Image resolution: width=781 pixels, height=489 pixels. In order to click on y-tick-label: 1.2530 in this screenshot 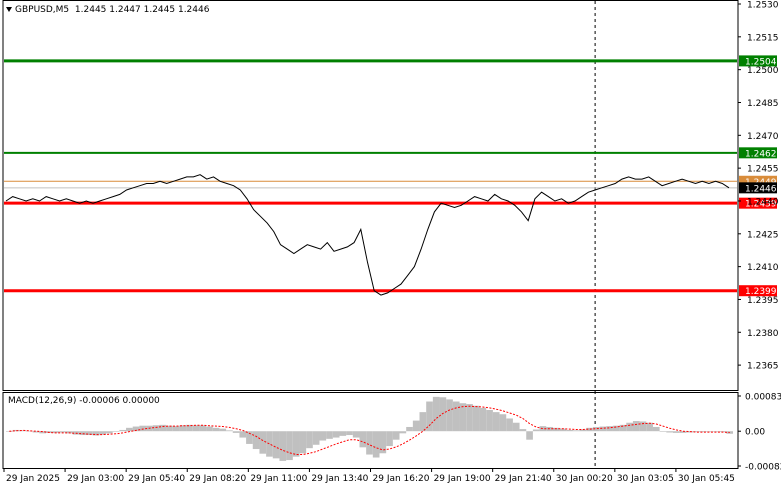, I will do `click(763, 6)`.